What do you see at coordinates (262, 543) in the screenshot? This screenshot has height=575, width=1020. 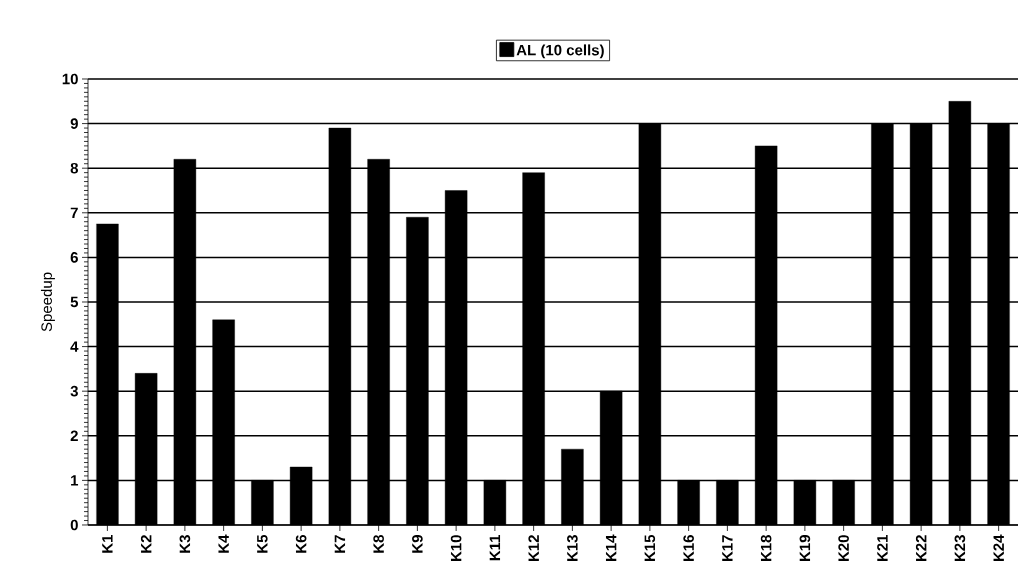 I see `x-tick-label: K5` at bounding box center [262, 543].